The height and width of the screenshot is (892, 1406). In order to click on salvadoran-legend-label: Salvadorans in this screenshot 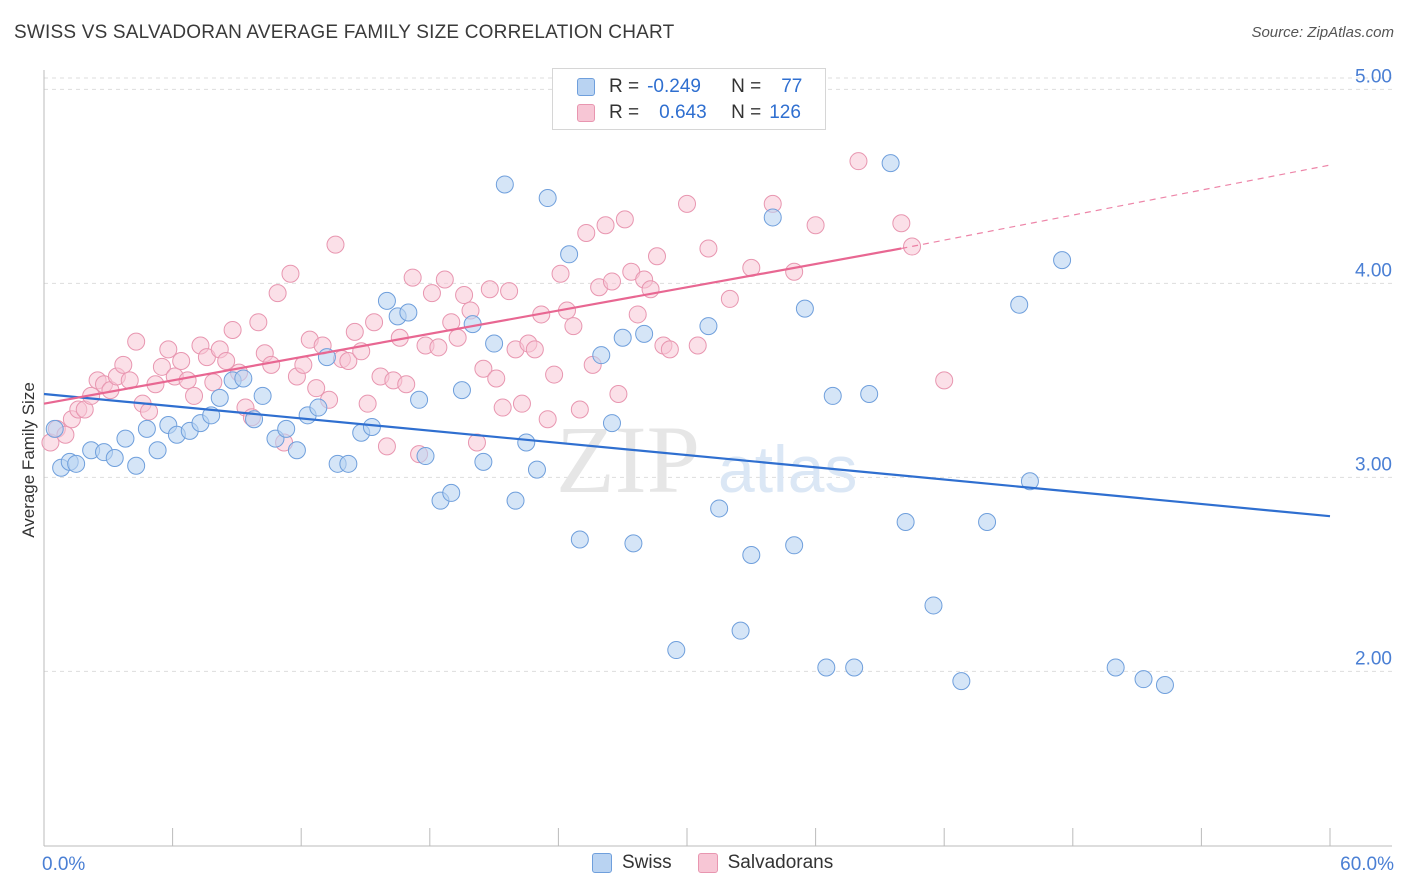, I will do `click(780, 862)`.